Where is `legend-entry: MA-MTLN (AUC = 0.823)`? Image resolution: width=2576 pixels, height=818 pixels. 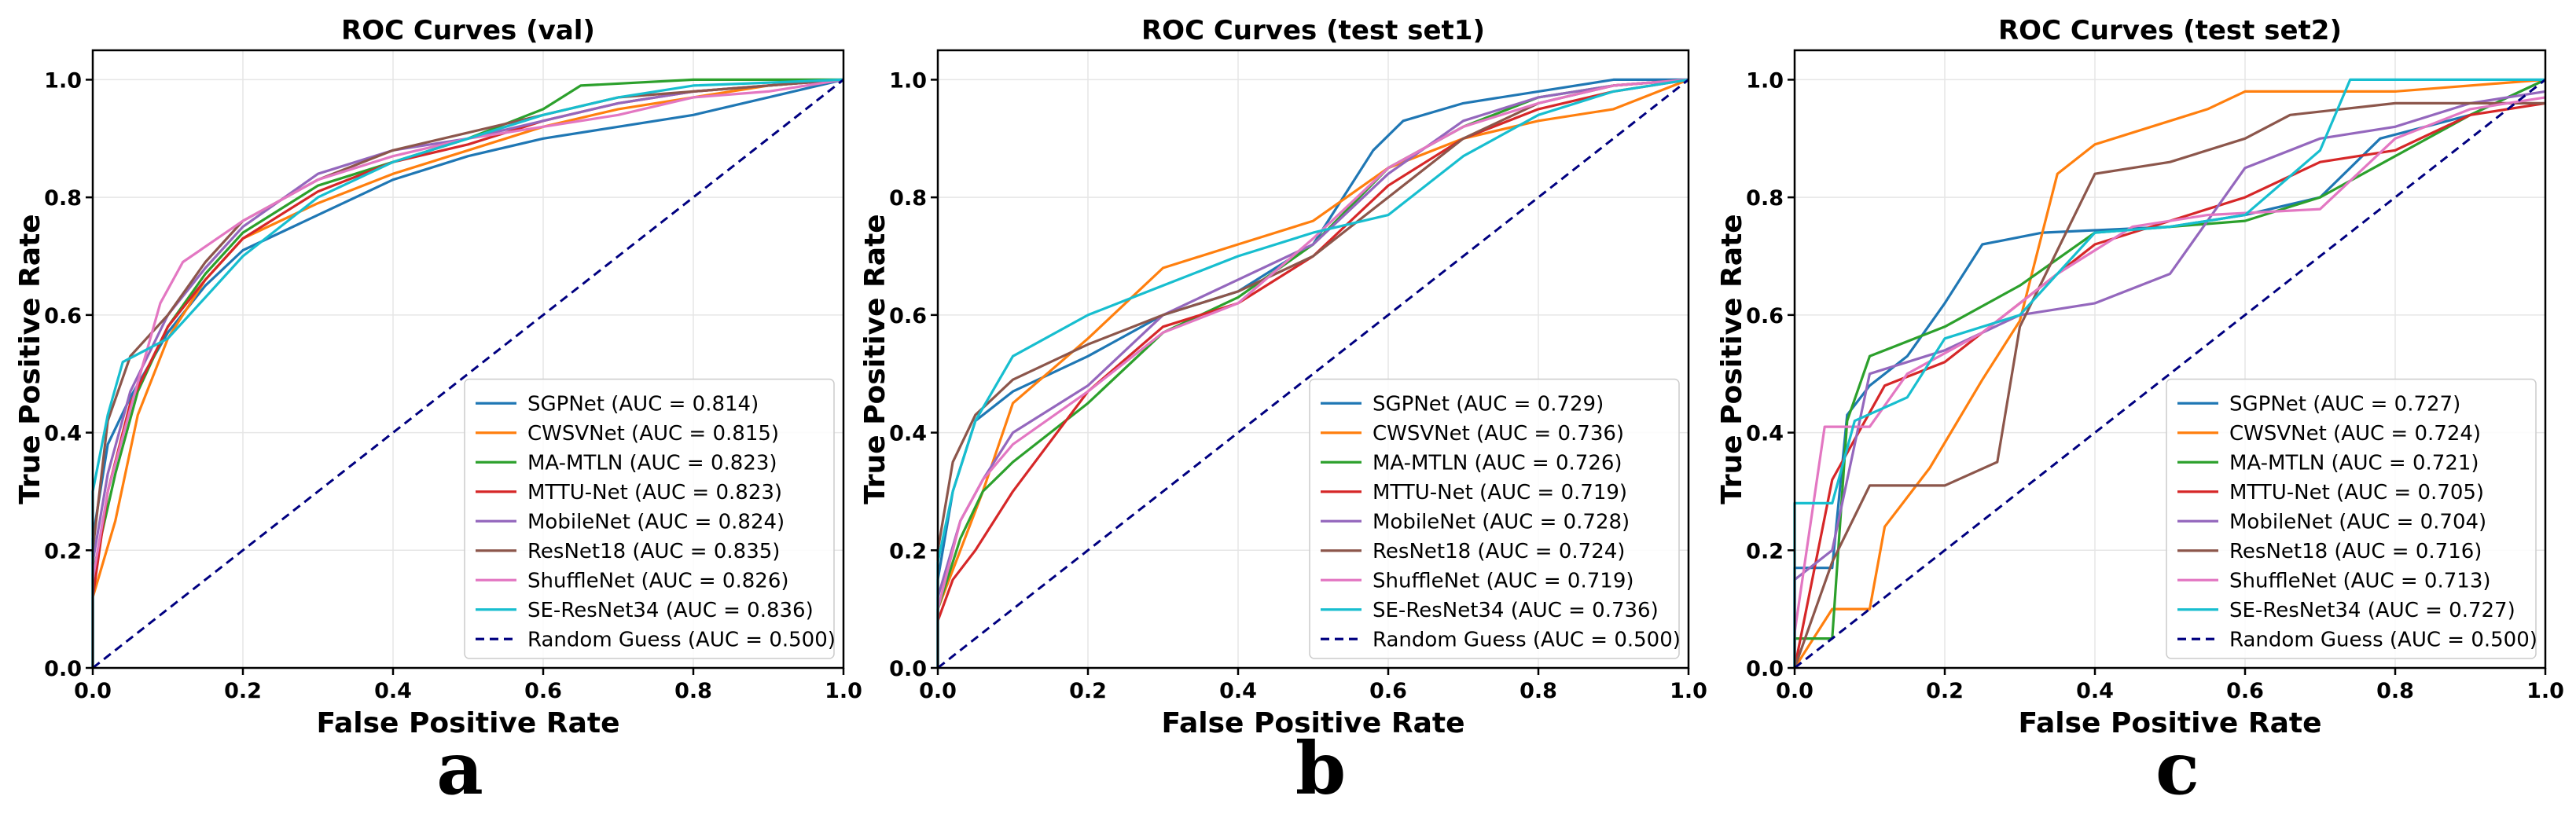
legend-entry: MA-MTLN (AUC = 0.823) is located at coordinates (652, 463).